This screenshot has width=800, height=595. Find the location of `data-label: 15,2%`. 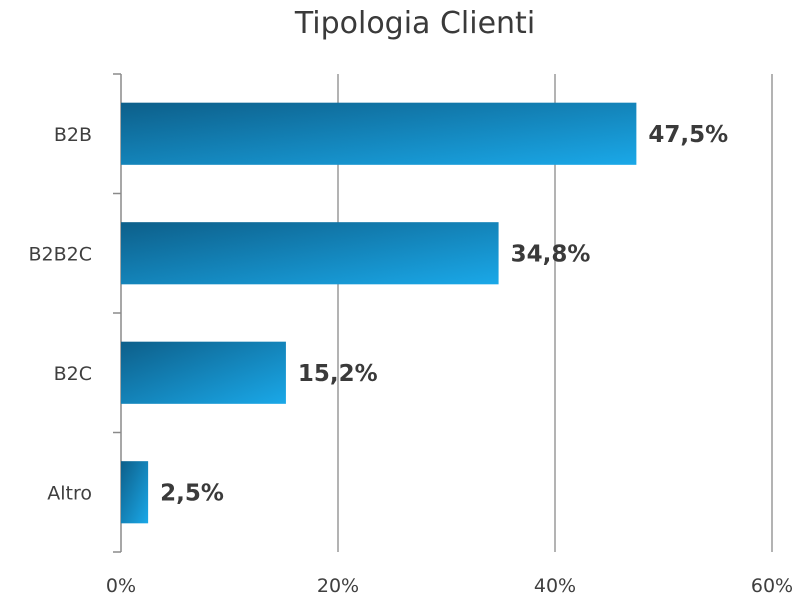

data-label: 15,2% is located at coordinates (338, 374).